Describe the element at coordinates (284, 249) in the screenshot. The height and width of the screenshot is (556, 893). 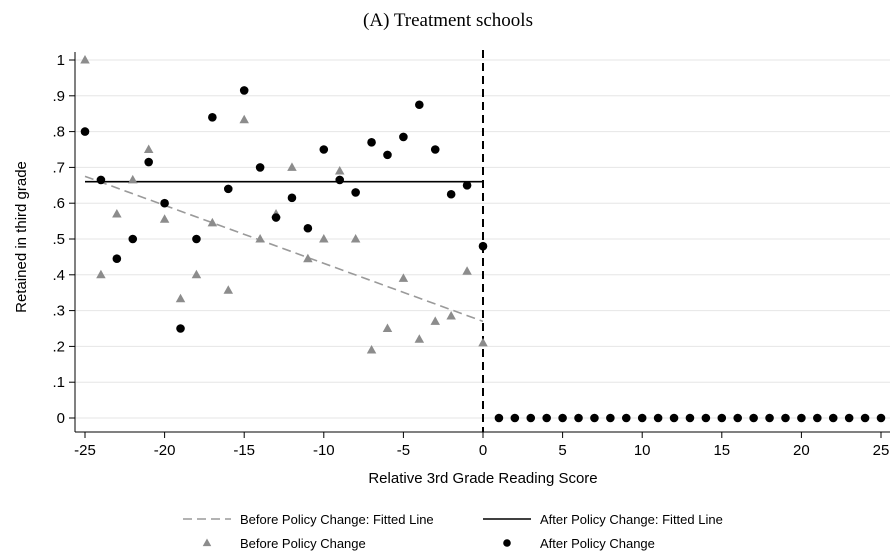
I see `before-fitted-line` at that location.